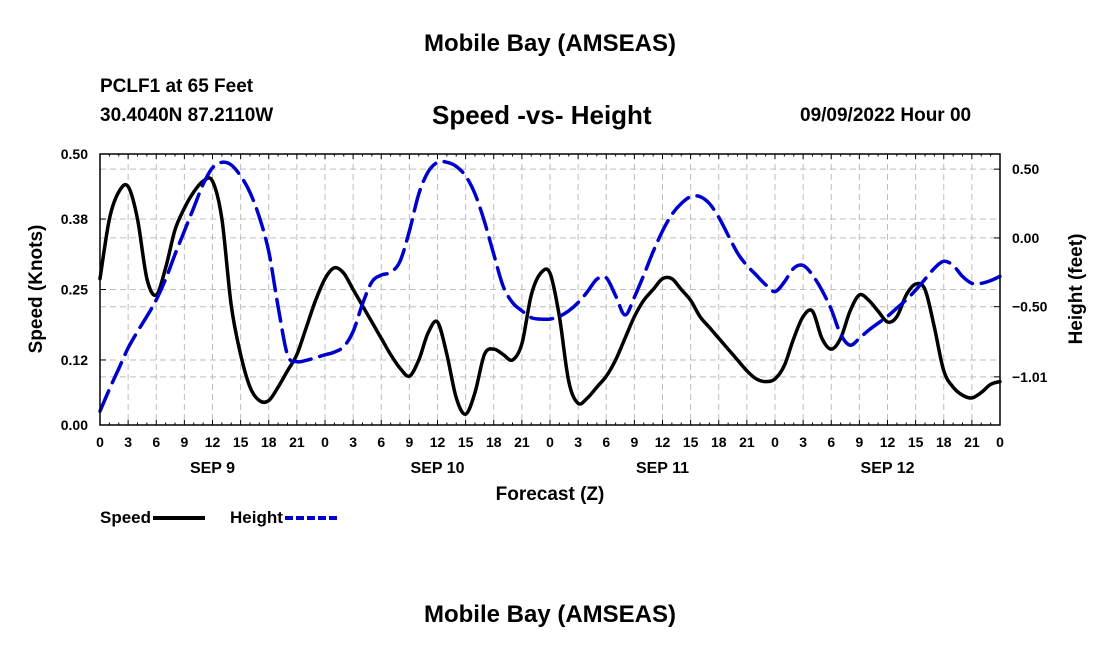 The width and height of the screenshot is (1100, 650). Describe the element at coordinates (310, 518) in the screenshot. I see `legend-height-swatch` at that location.